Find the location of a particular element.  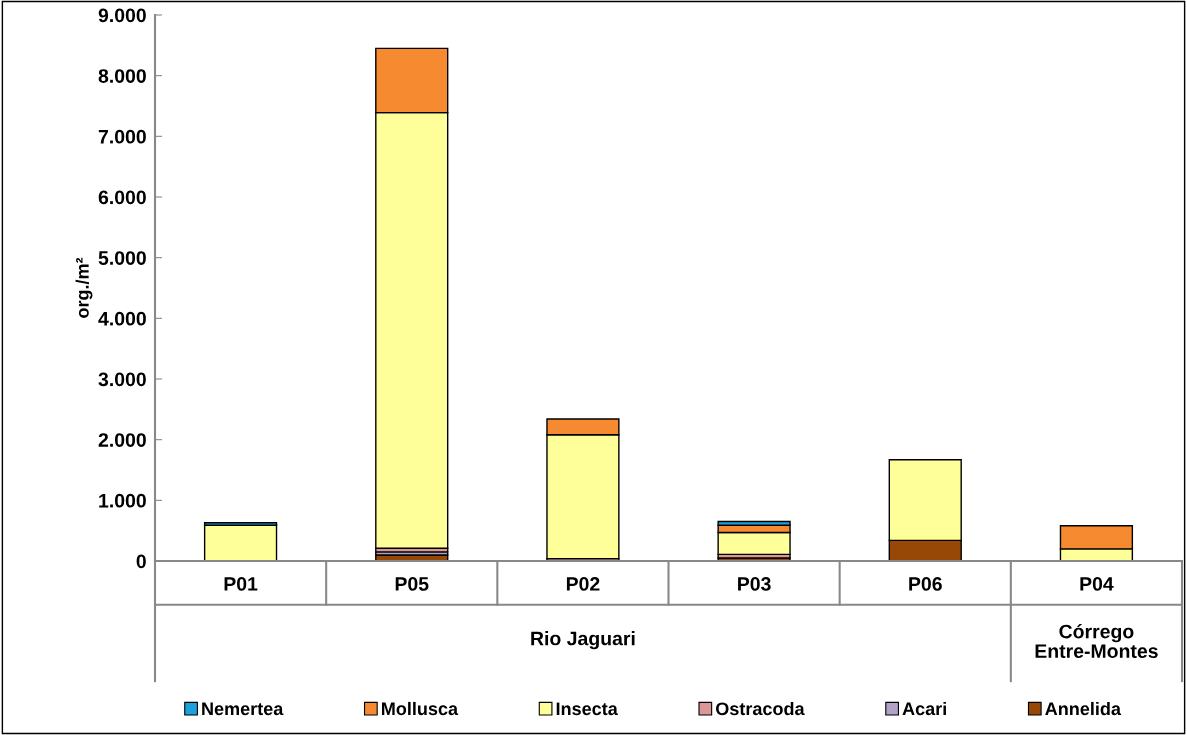

y-tick-label: 8.000 is located at coordinates (122, 76).